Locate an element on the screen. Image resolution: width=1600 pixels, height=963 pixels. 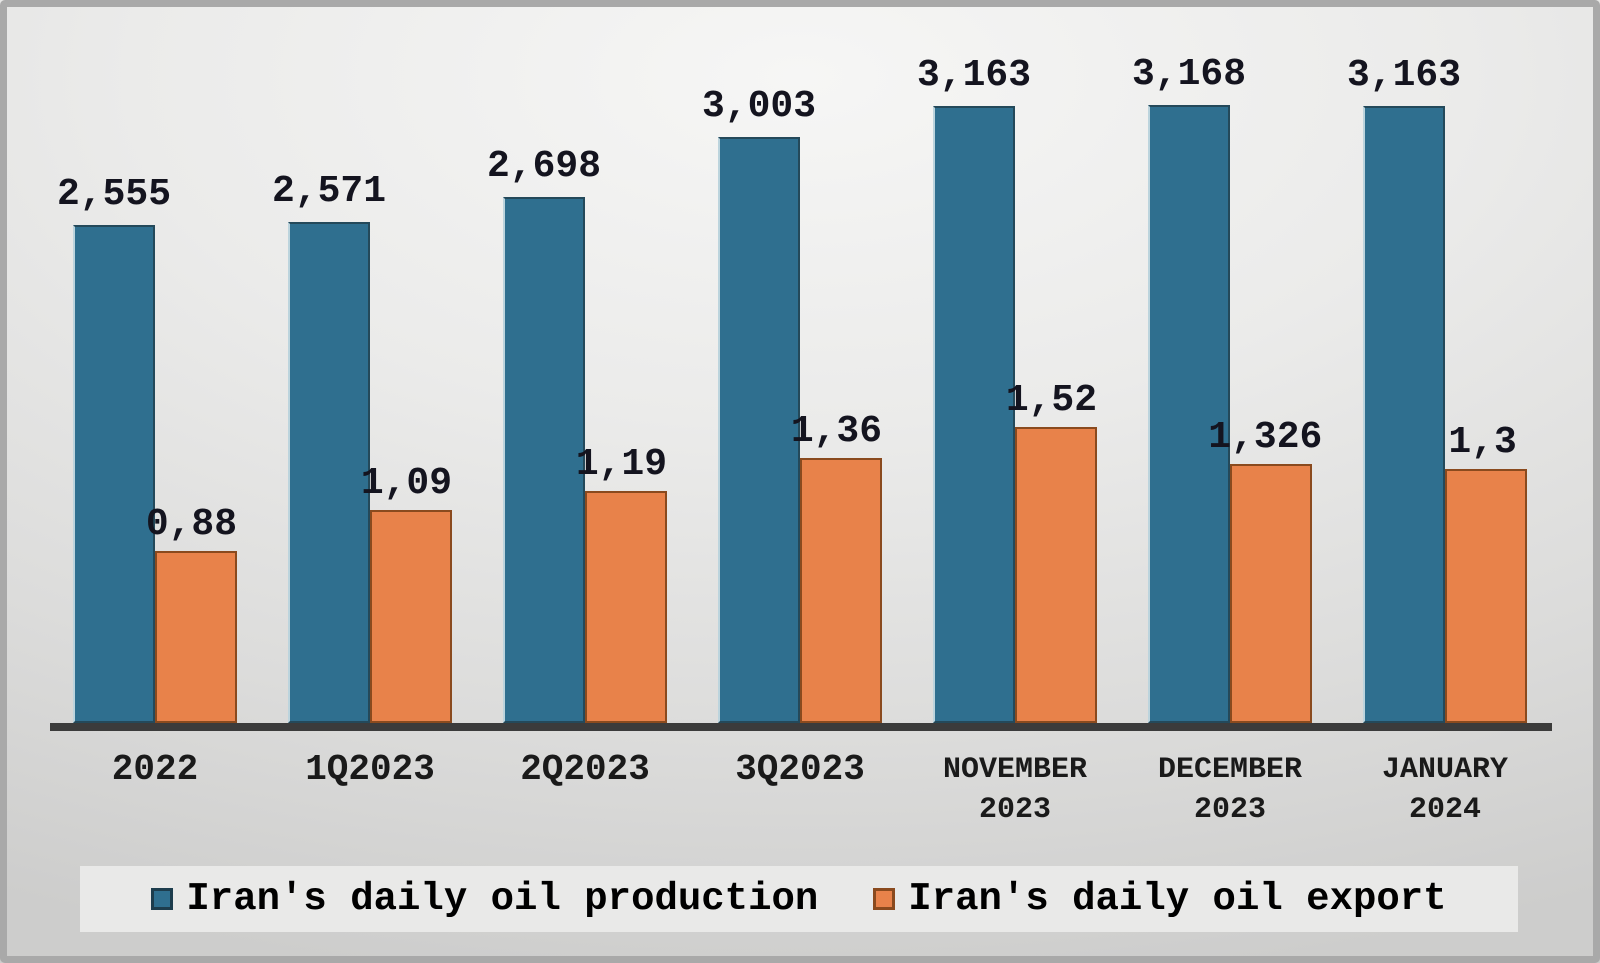
x-axis-label: NOVEMBER 2023 is located at coordinates (1015, 790).